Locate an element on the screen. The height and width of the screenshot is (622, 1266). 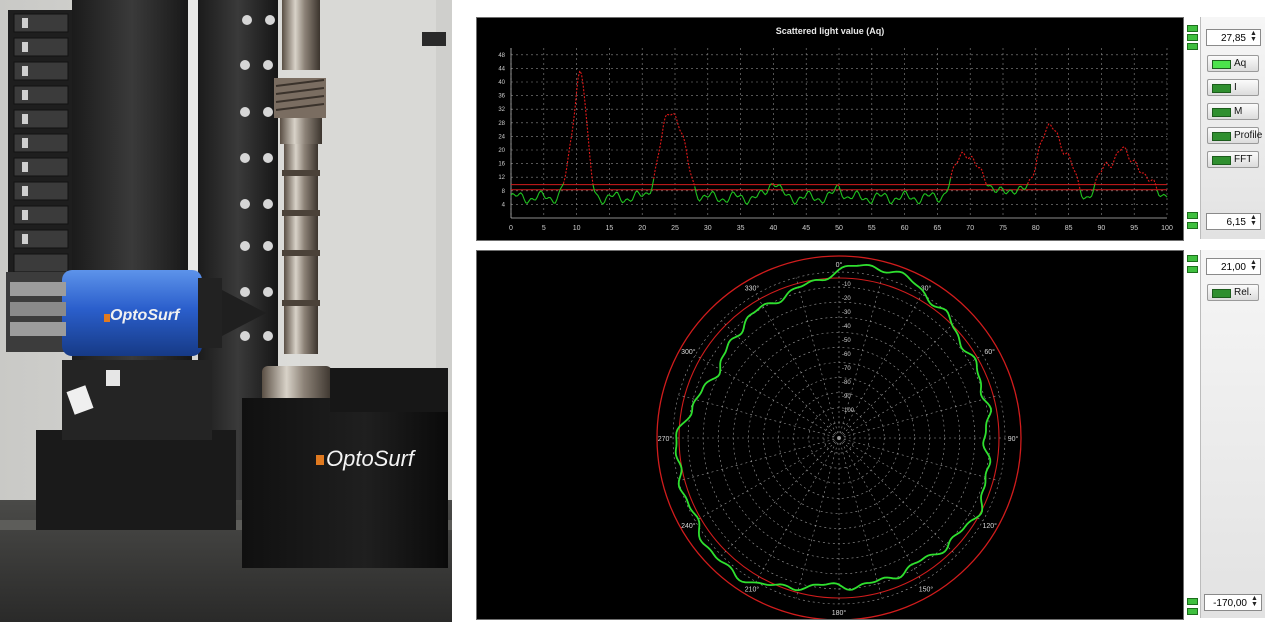
radial-label: -90 is located at coordinates (846, 397).